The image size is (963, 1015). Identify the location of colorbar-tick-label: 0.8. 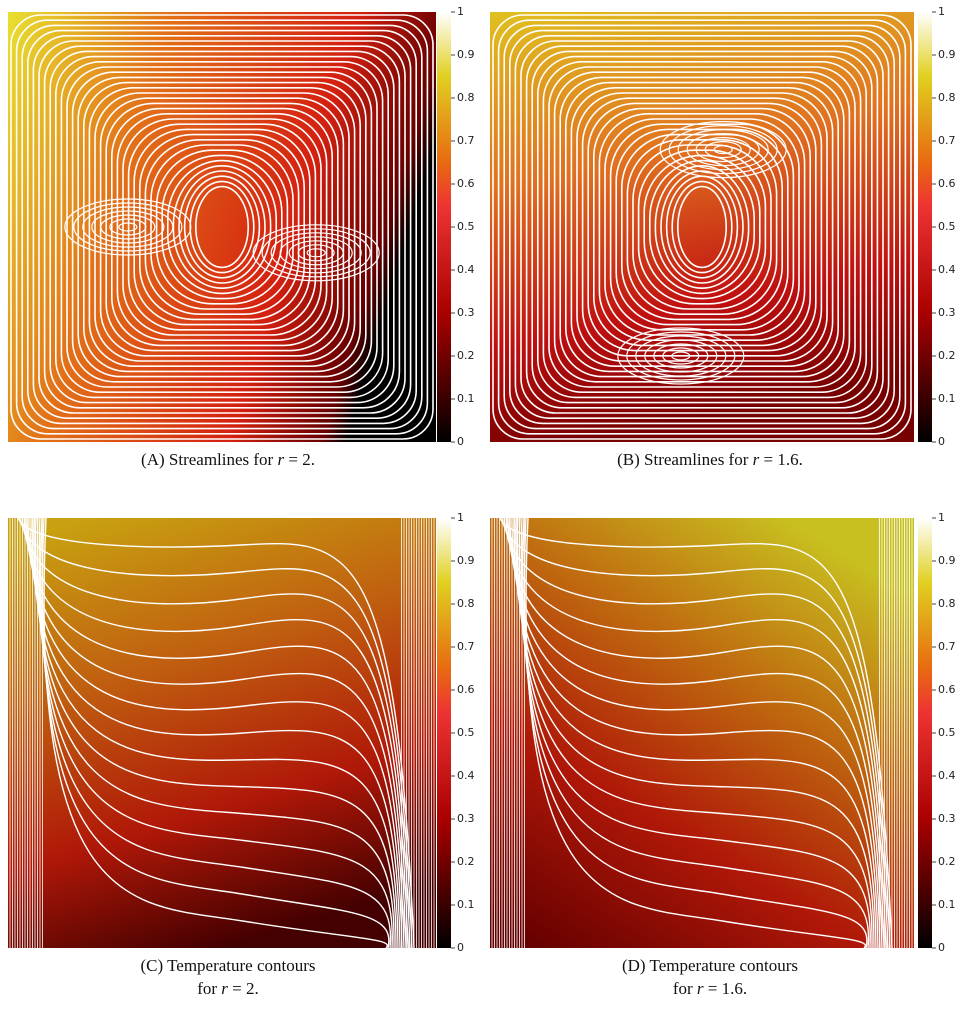
(947, 97).